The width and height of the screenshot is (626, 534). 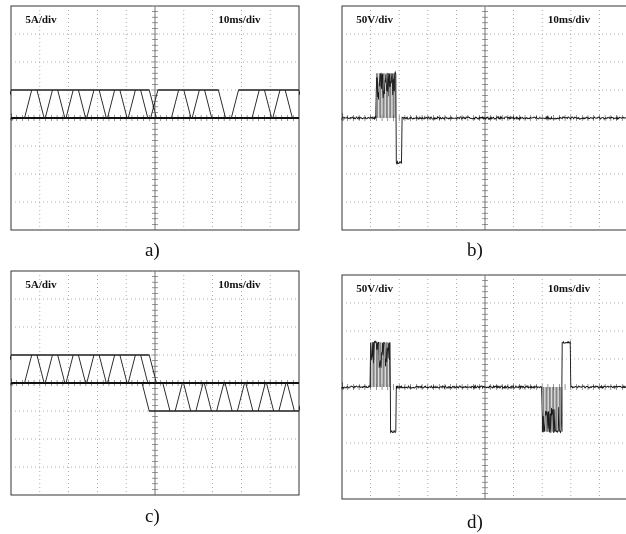 What do you see at coordinates (344, 118) in the screenshot?
I see `ground-marker-icon: ⏚` at bounding box center [344, 118].